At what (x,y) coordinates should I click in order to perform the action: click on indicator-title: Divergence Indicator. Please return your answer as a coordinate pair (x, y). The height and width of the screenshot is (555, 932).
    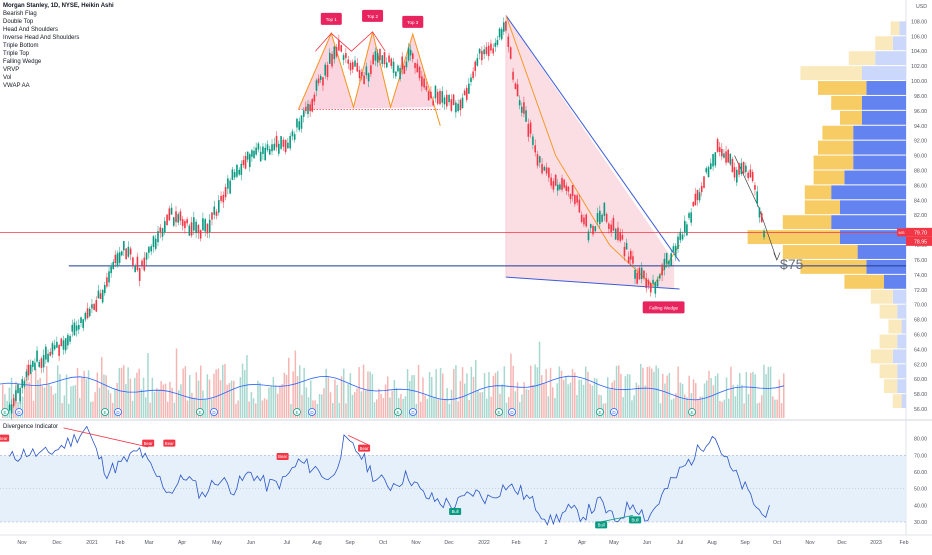
    Looking at the image, I should click on (31, 427).